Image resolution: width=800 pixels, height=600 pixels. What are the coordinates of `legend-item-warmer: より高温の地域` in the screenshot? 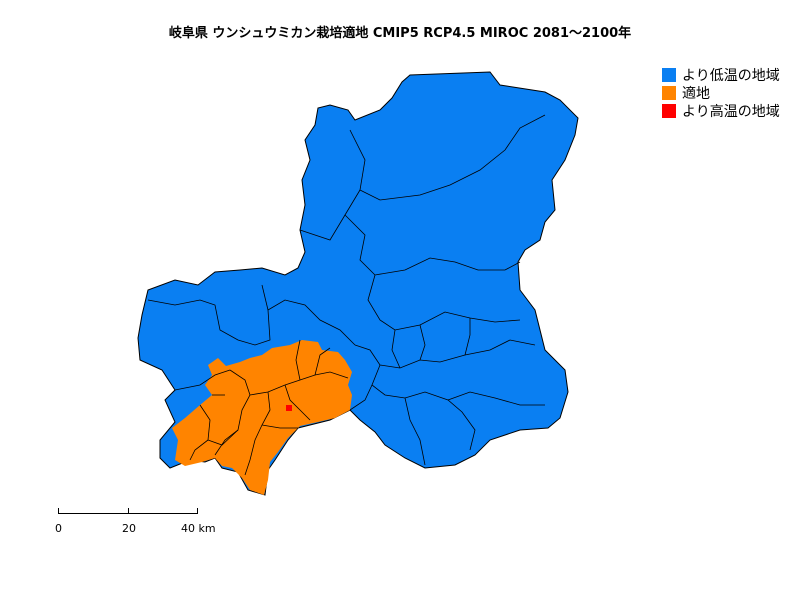 It's located at (721, 111).